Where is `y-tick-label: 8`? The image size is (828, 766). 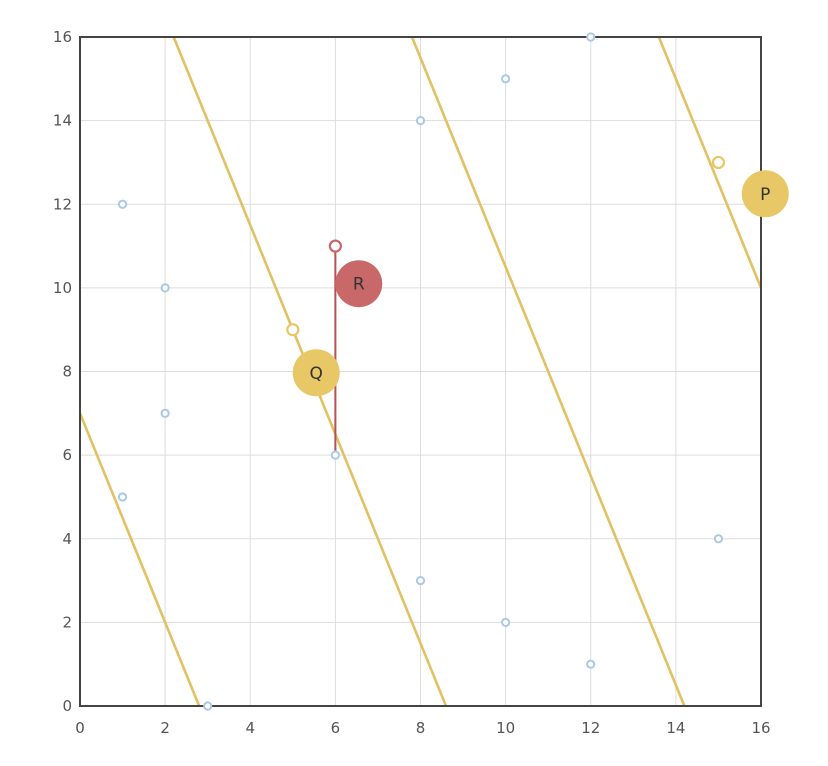
y-tick-label: 8 is located at coordinates (67, 372).